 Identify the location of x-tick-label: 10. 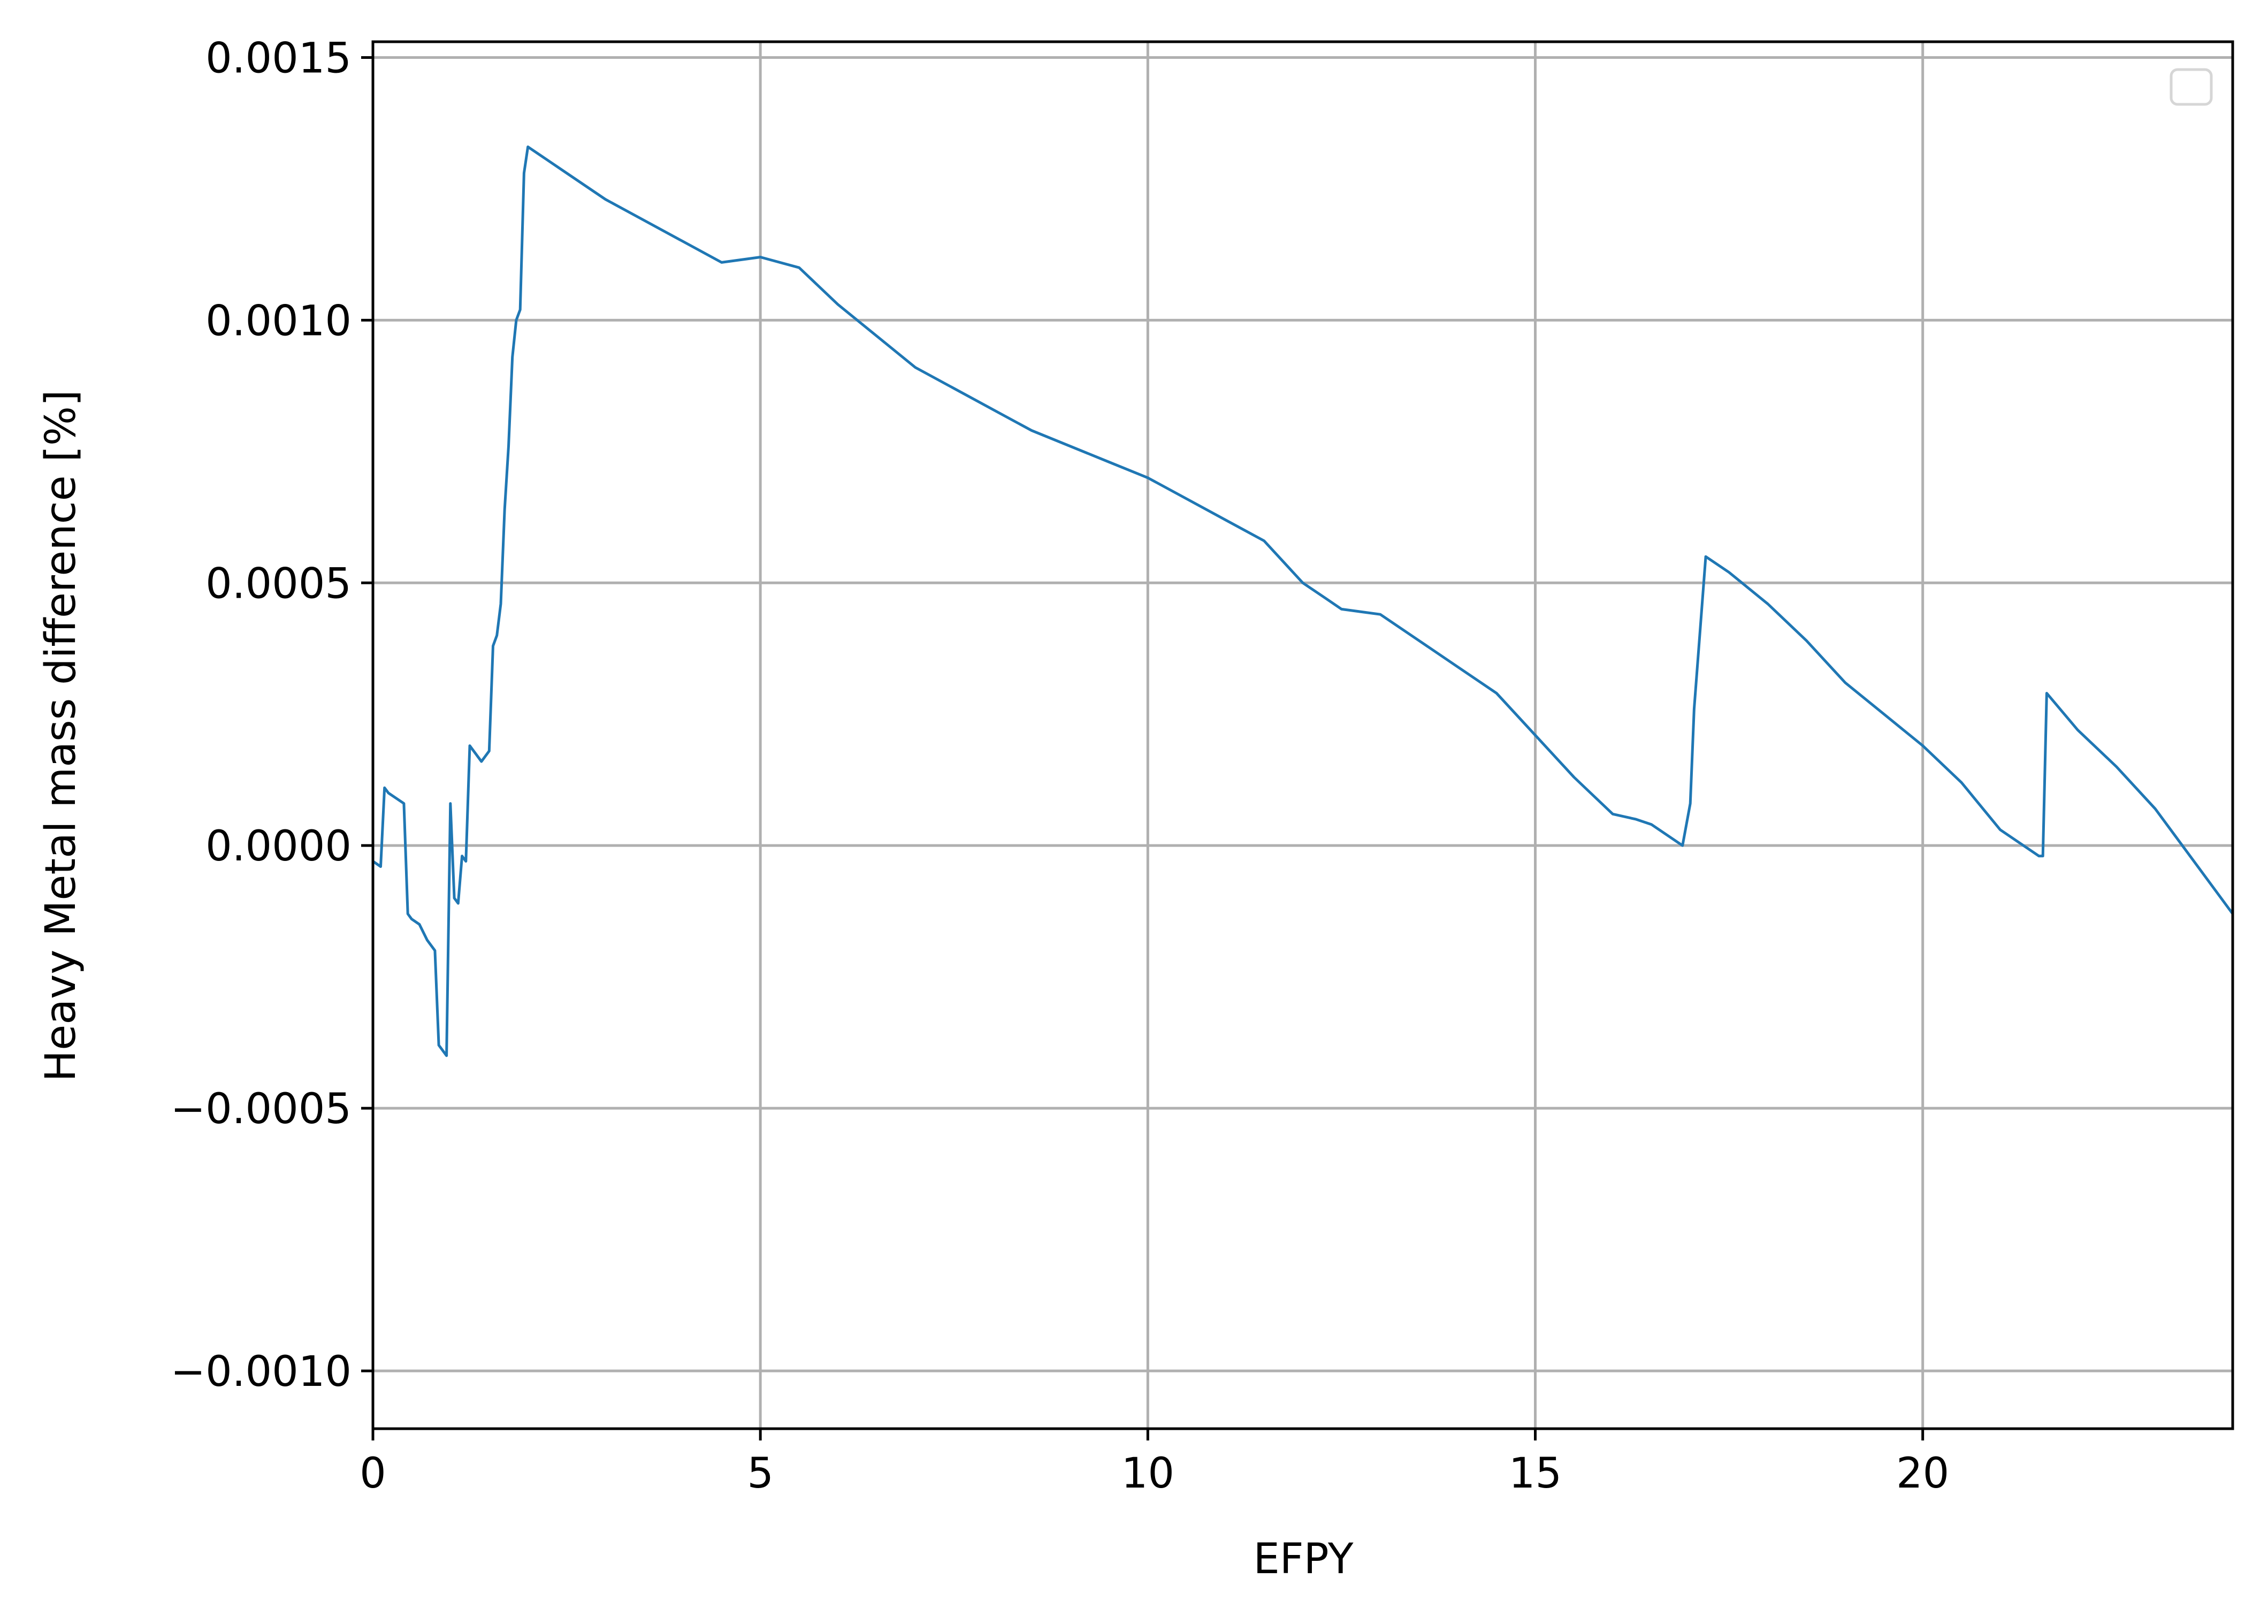
(1147, 1474).